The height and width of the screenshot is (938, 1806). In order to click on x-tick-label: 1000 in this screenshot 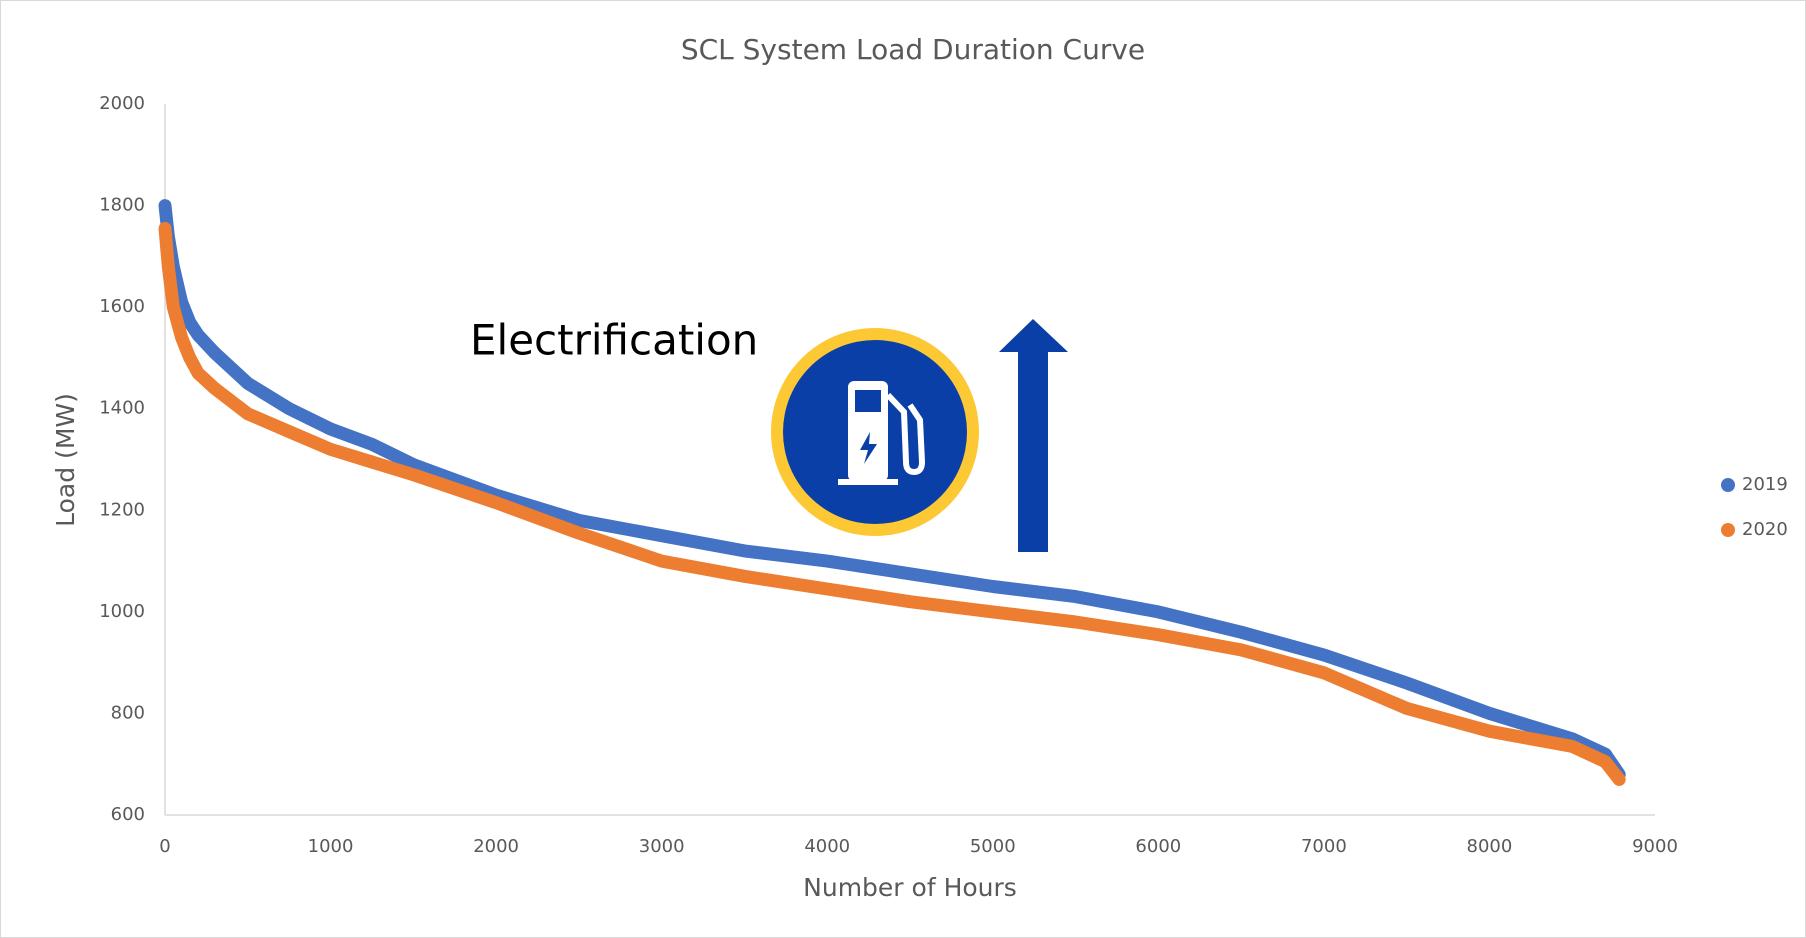, I will do `click(331, 846)`.